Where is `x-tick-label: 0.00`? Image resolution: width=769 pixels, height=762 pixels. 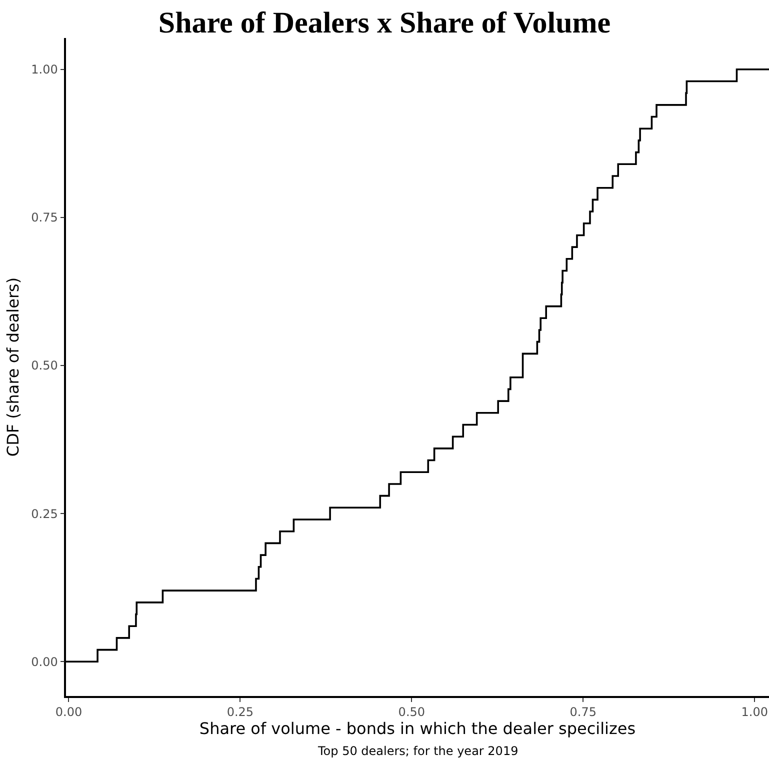
x-tick-label: 0.00 is located at coordinates (68, 712).